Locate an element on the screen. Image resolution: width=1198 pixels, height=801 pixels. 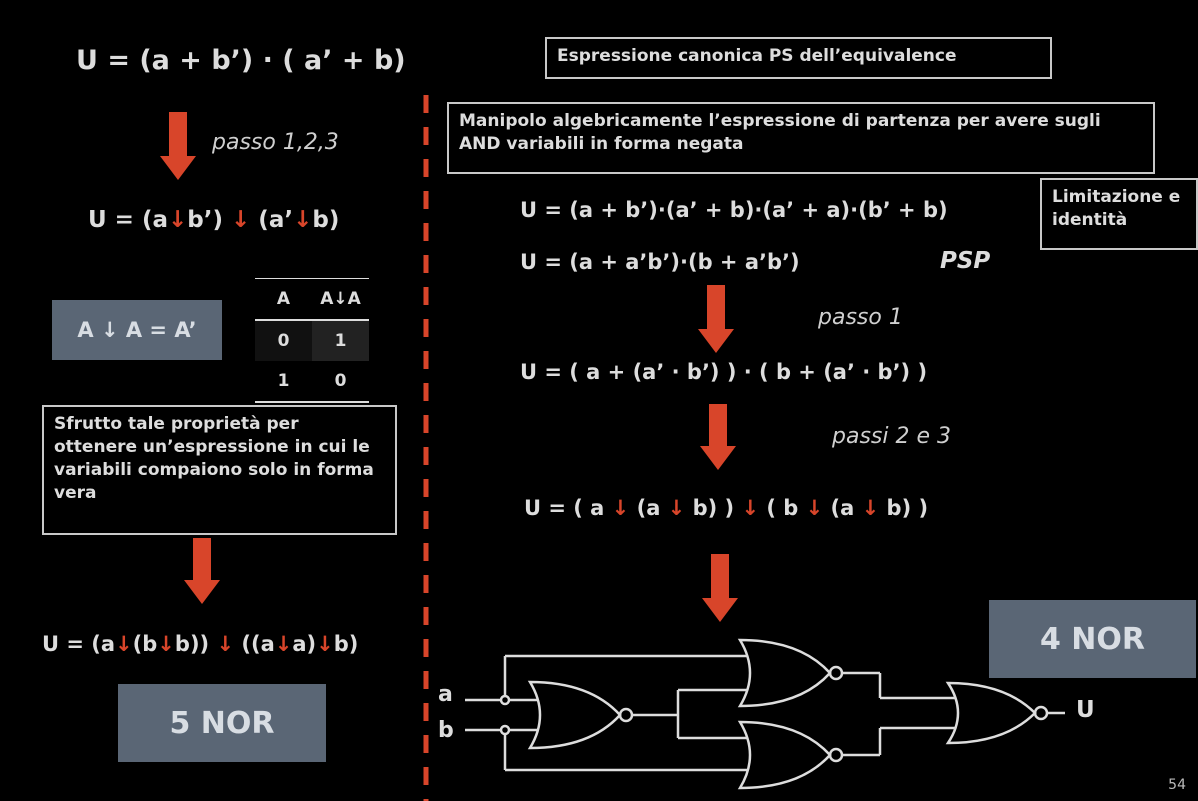
formula-4: U = ( a ↓ (a ↓ b) ) ↓ ( b ↓ (a ↓ b) ) is located at coordinates (726, 508).